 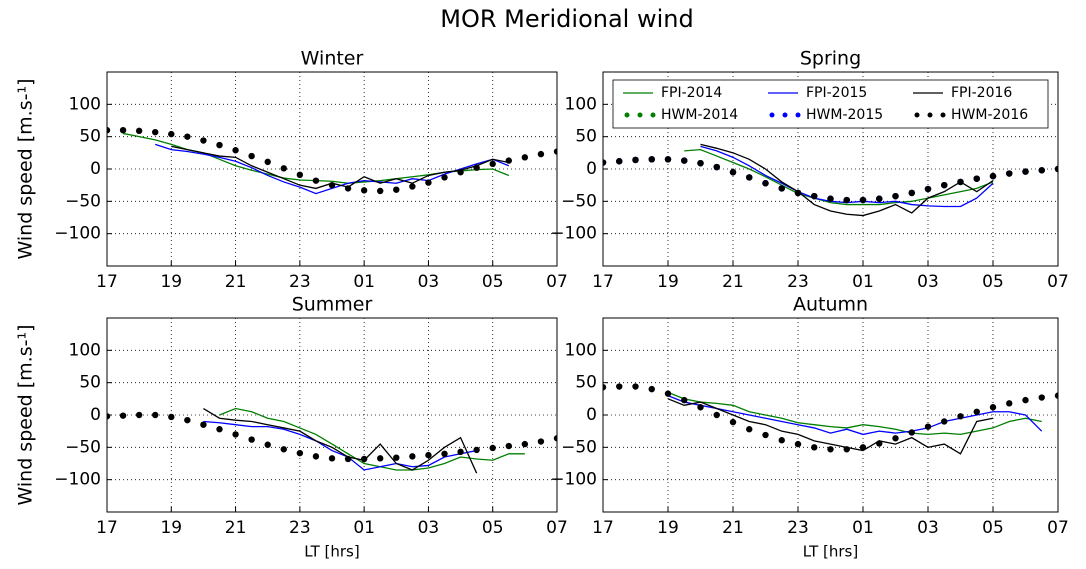 What do you see at coordinates (699, 115) in the screenshot?
I see `legend-label: HWM-2014` at bounding box center [699, 115].